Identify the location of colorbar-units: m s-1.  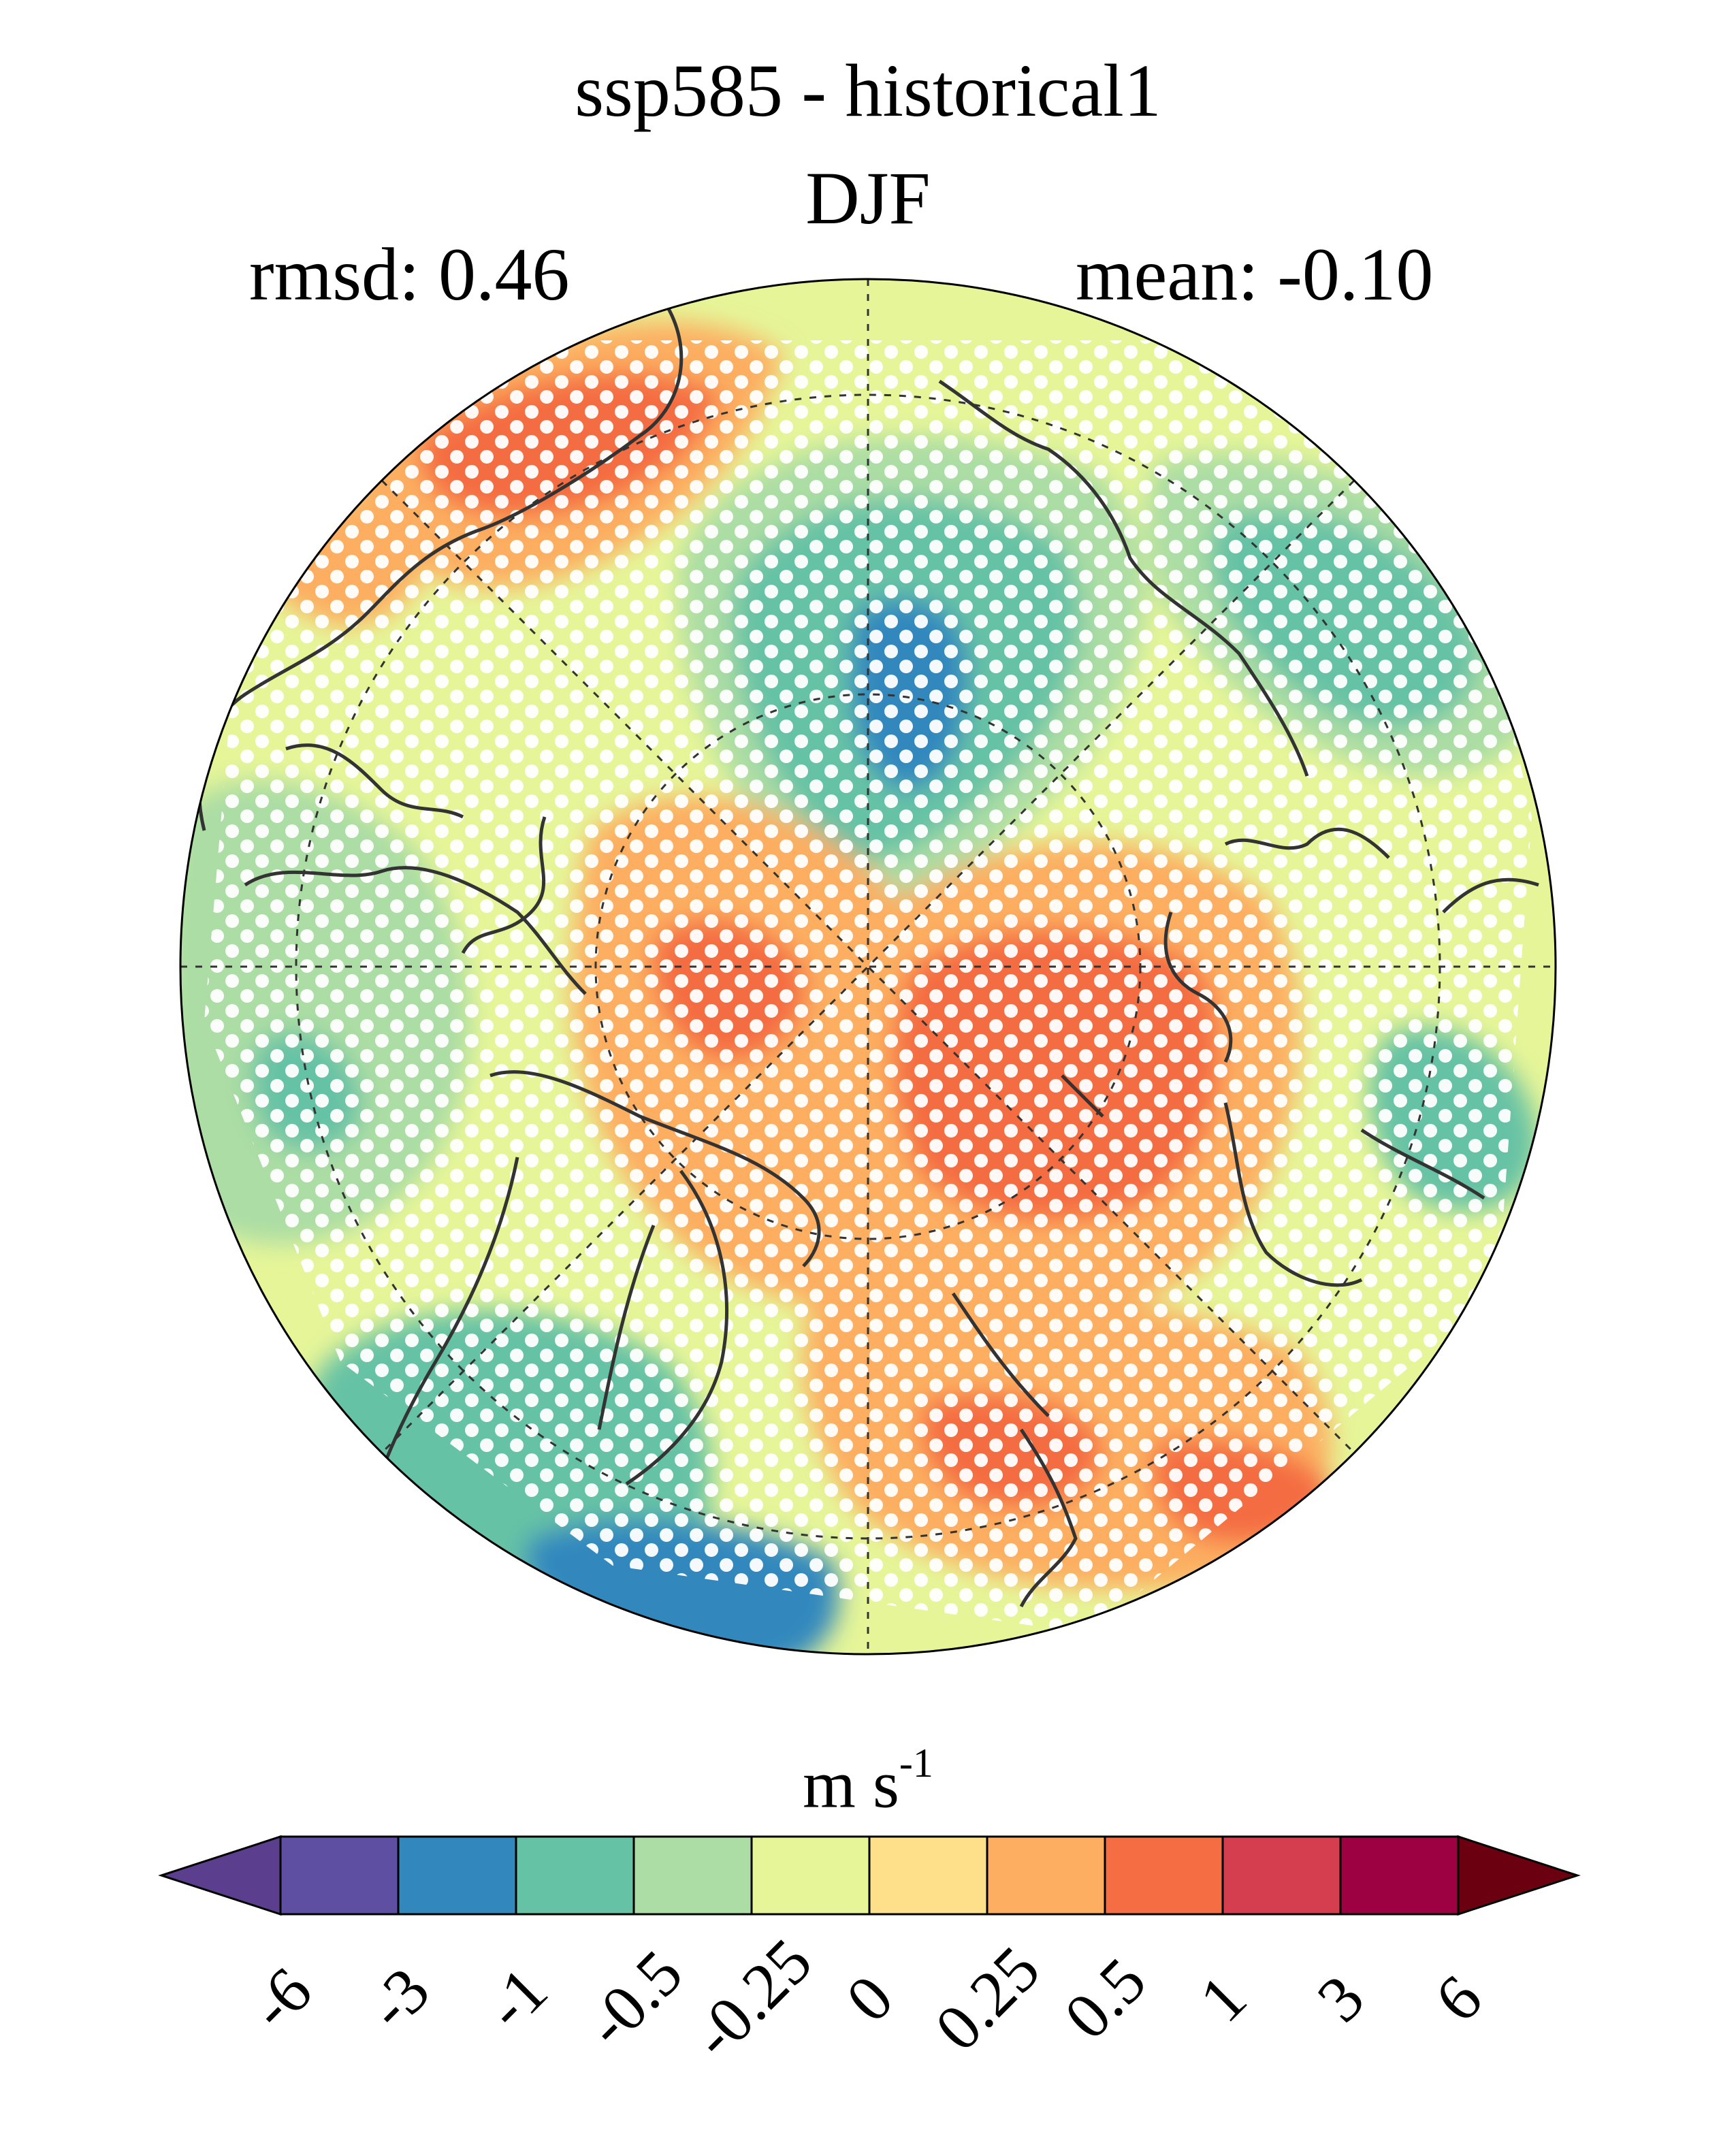
(868, 1780).